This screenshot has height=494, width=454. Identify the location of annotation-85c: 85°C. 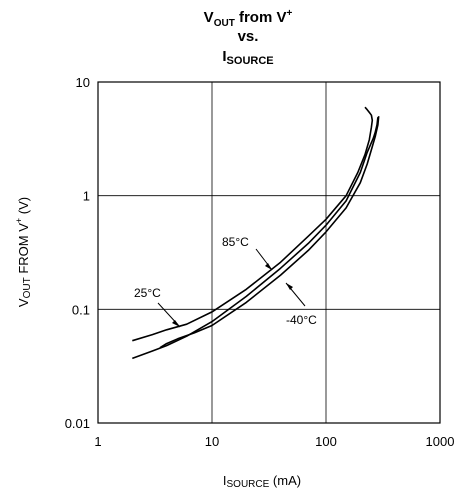
(247, 253).